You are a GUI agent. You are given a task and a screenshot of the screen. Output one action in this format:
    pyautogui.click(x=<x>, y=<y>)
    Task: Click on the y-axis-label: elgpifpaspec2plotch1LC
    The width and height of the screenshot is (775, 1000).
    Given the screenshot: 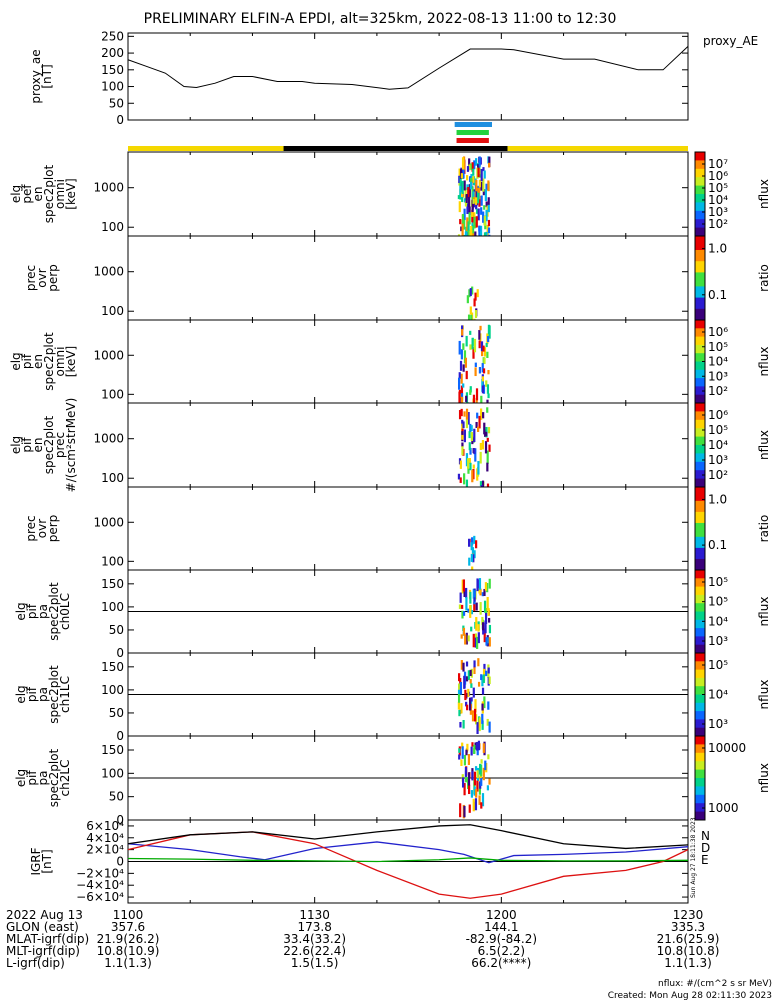 What is the action you would take?
    pyautogui.click(x=43, y=694)
    